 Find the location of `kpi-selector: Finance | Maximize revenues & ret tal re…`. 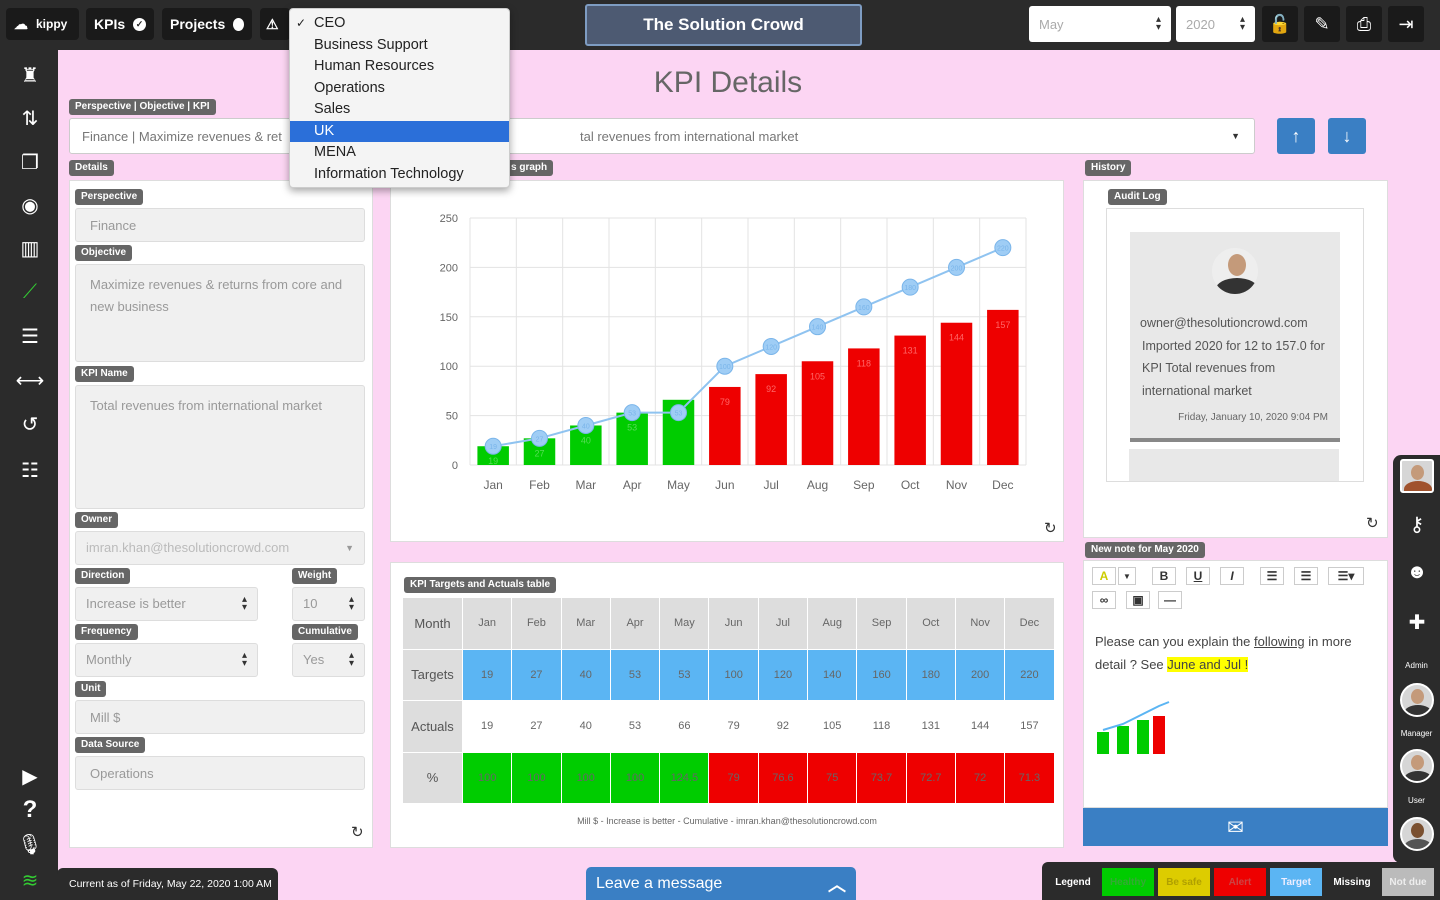

kpi-selector: Finance | Maximize revenues & ret tal re… is located at coordinates (662, 136).